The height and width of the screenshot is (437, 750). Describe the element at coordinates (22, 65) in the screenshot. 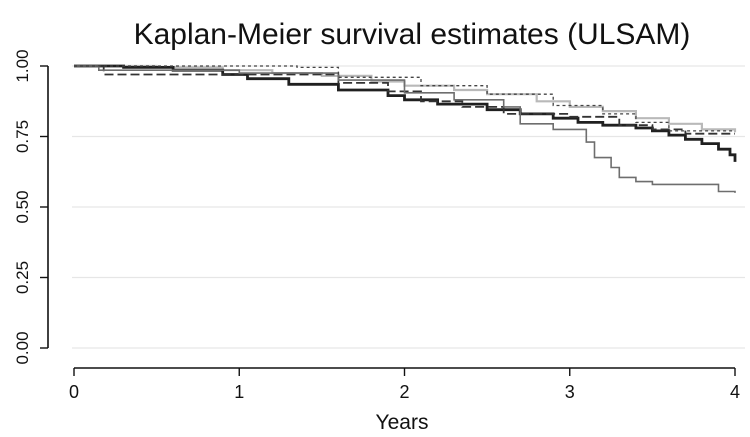

I see `y-tick-label-4: 1.00` at that location.